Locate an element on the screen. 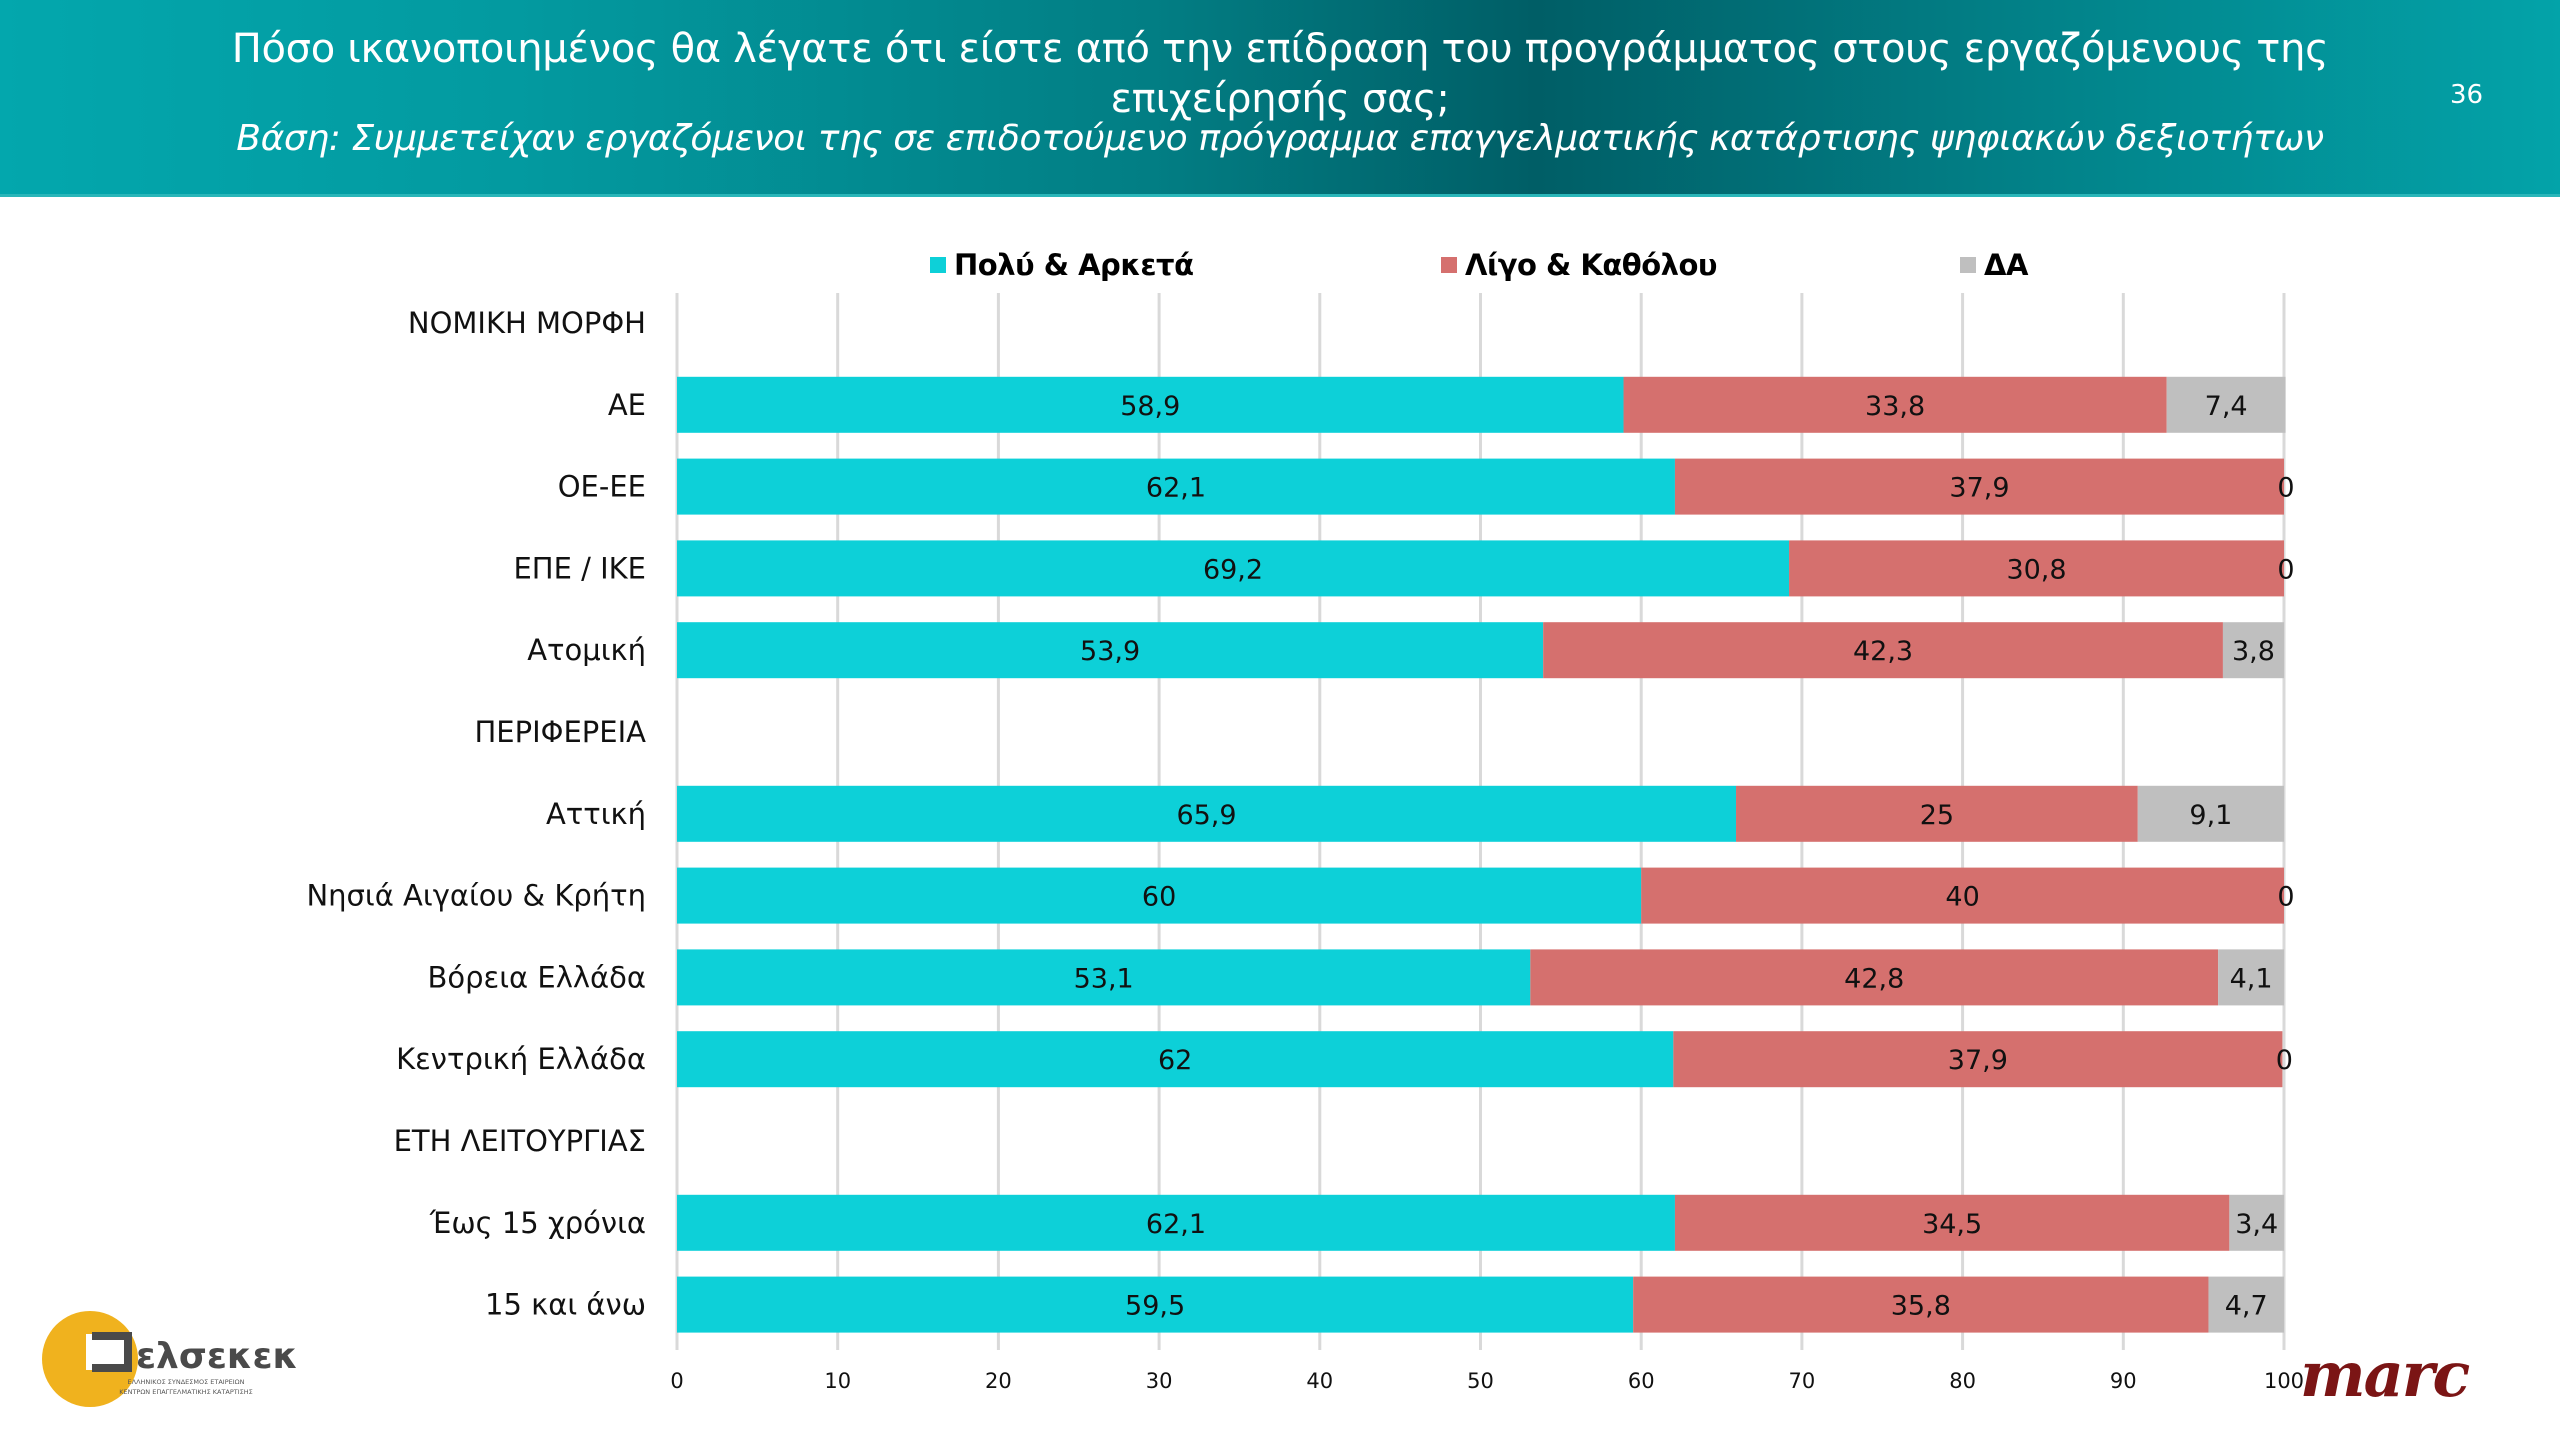 The width and height of the screenshot is (2560, 1440). x-tick-label: 20 is located at coordinates (998, 1381).